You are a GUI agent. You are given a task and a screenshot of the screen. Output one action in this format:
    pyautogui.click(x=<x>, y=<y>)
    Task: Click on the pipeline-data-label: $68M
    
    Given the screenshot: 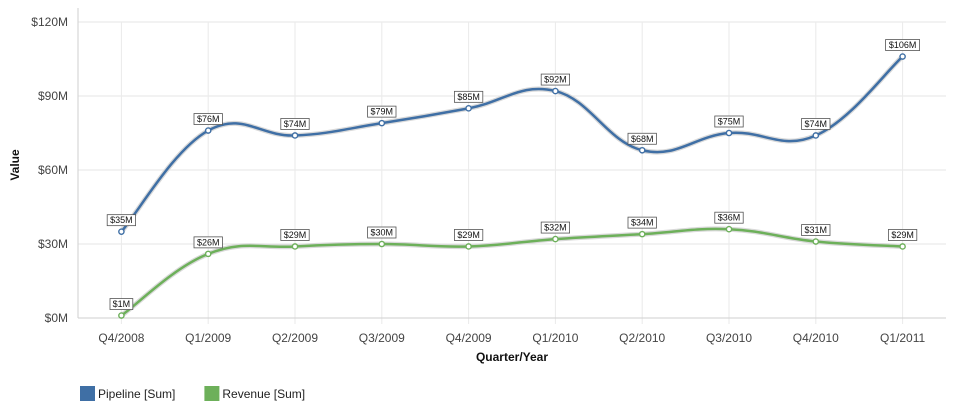 What is the action you would take?
    pyautogui.click(x=642, y=138)
    